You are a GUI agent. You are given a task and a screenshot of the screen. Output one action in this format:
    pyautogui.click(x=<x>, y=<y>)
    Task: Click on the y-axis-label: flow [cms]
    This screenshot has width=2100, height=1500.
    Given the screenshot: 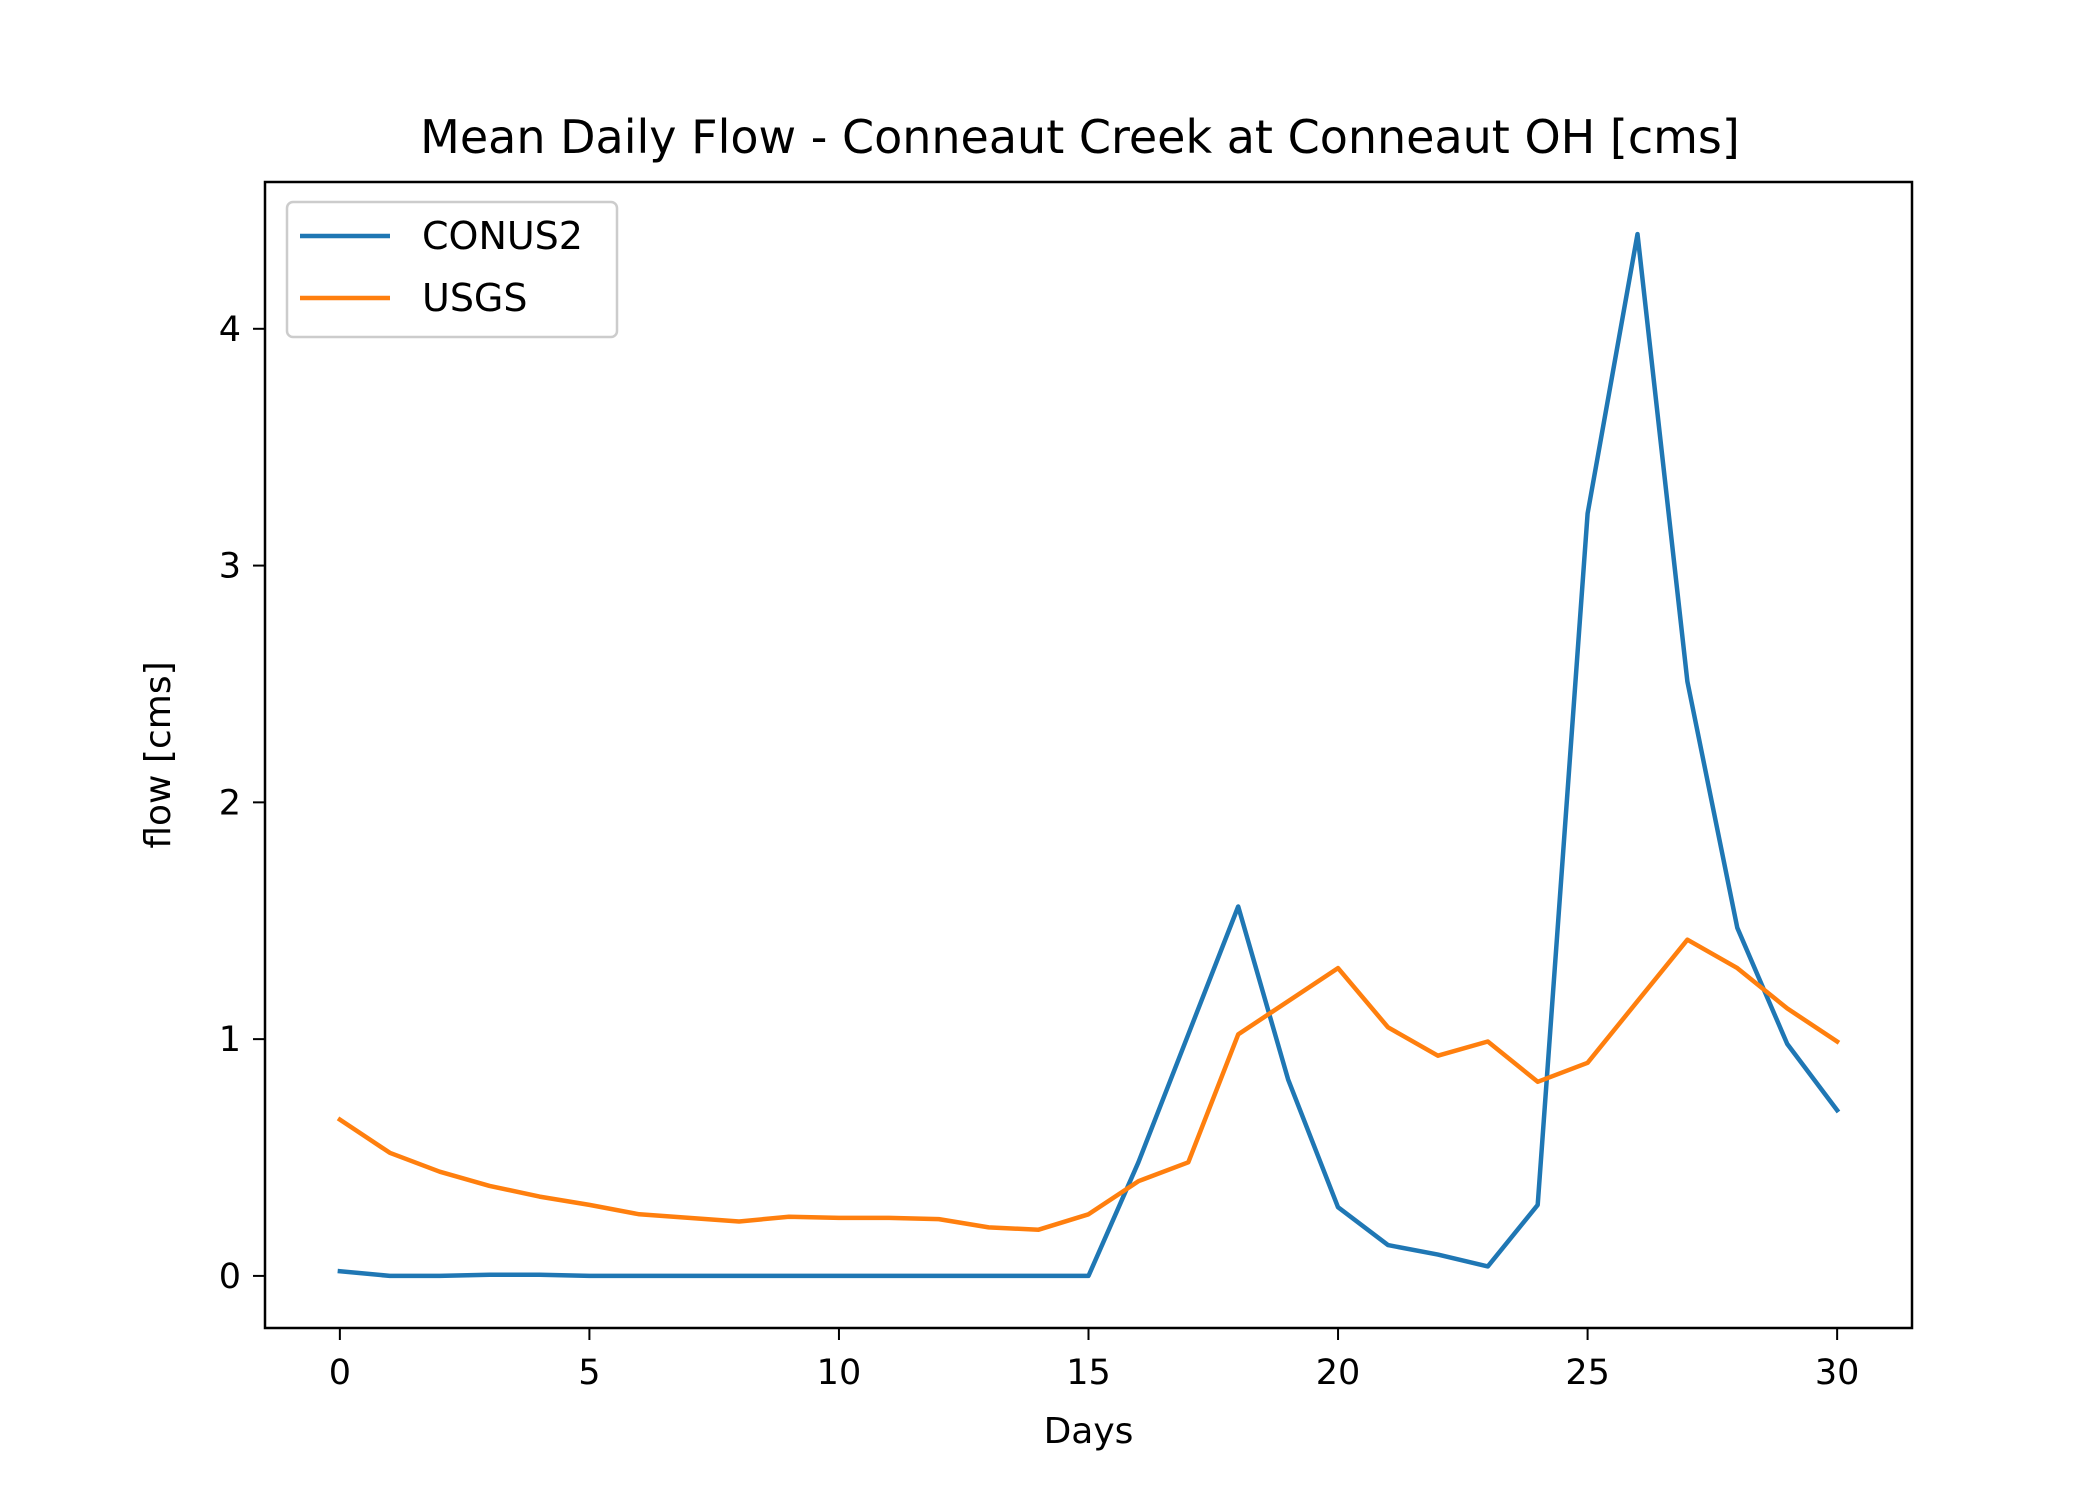 What is the action you would take?
    pyautogui.click(x=158, y=754)
    